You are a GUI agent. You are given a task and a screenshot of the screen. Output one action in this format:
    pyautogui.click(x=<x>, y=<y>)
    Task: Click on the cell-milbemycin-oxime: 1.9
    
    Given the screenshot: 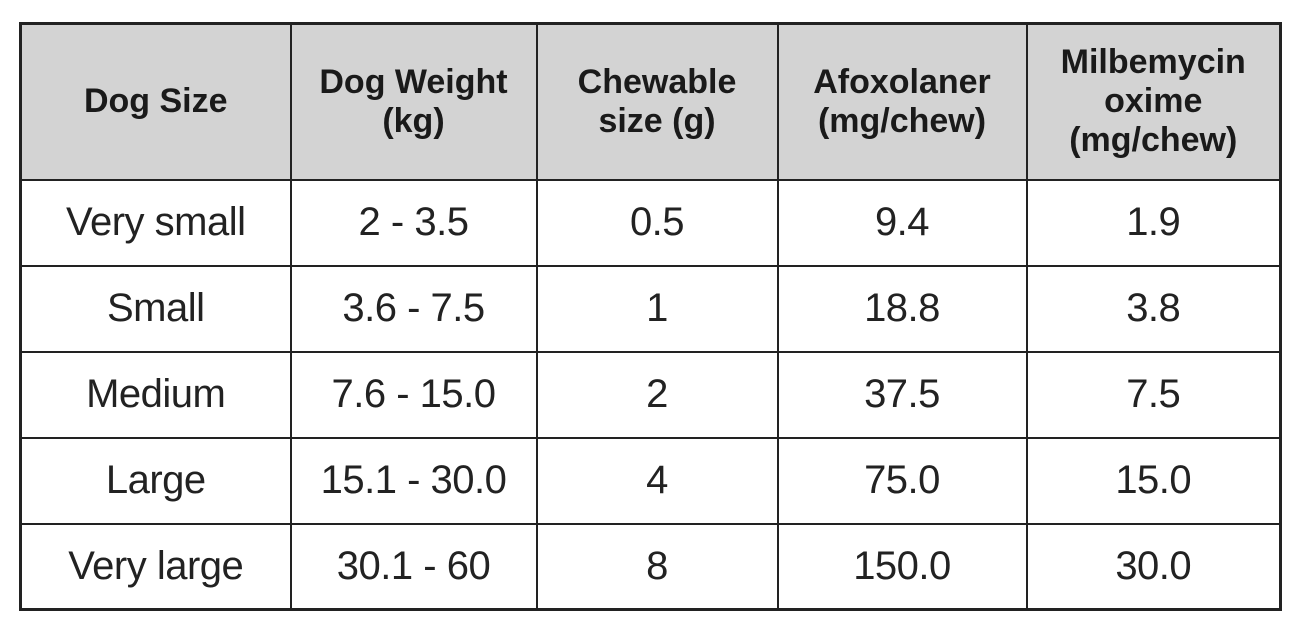 What is the action you would take?
    pyautogui.click(x=1153, y=222)
    